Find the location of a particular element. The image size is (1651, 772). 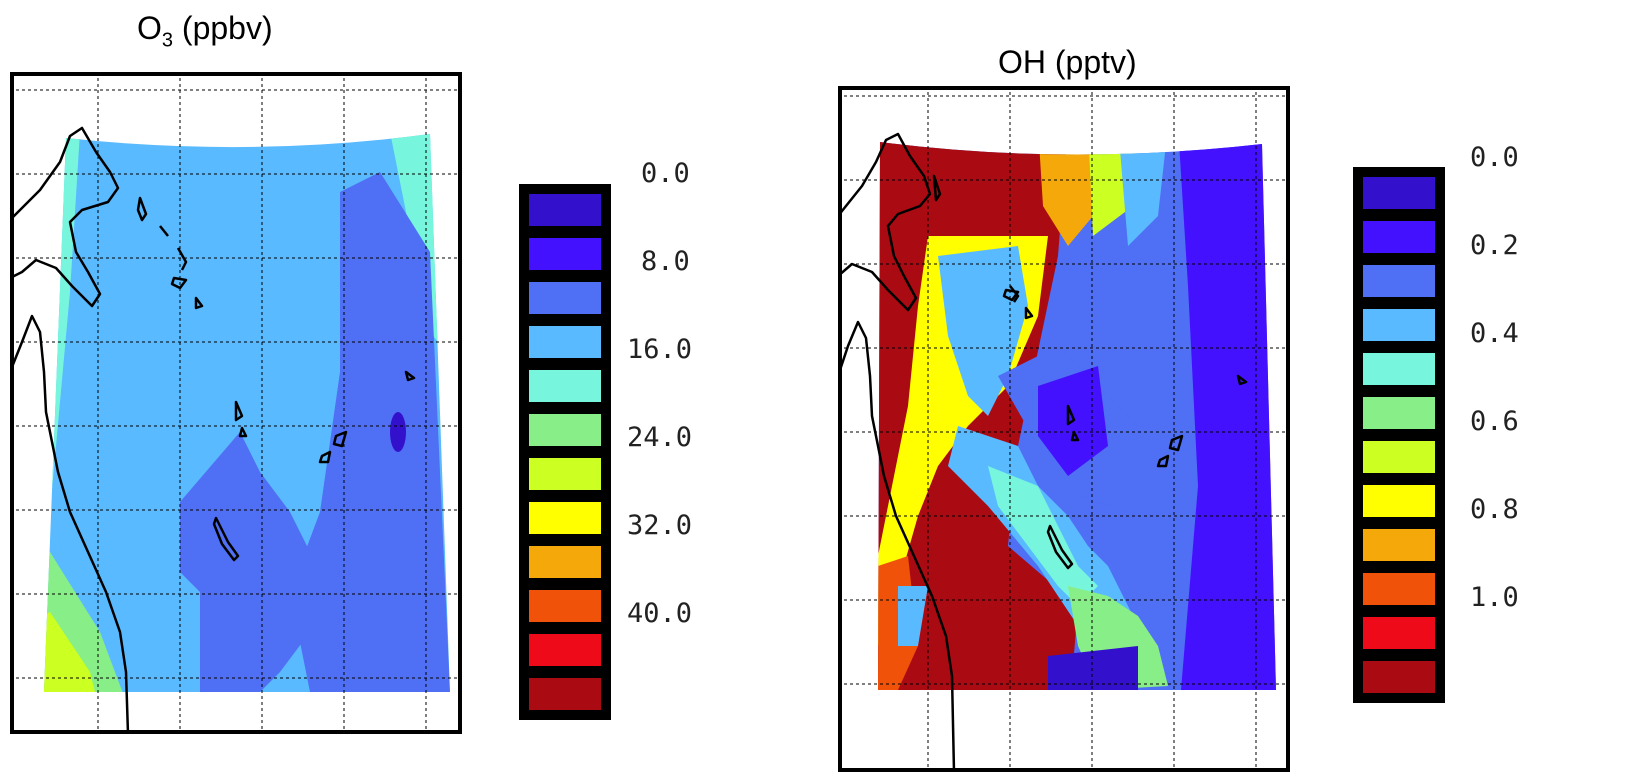

oh-legend-label: 0.0 is located at coordinates (1494, 157).